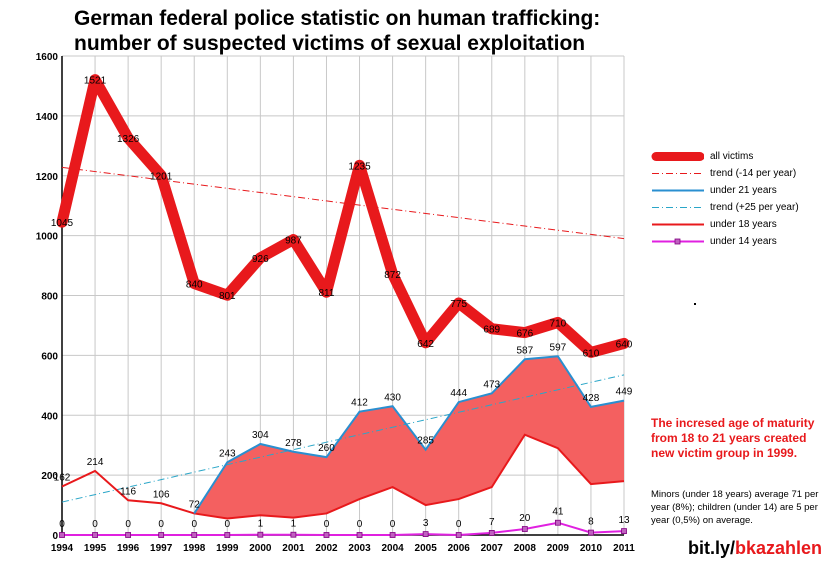  Describe the element at coordinates (740, 156) in the screenshot. I see `legend-item-all-victims: all victims` at that location.